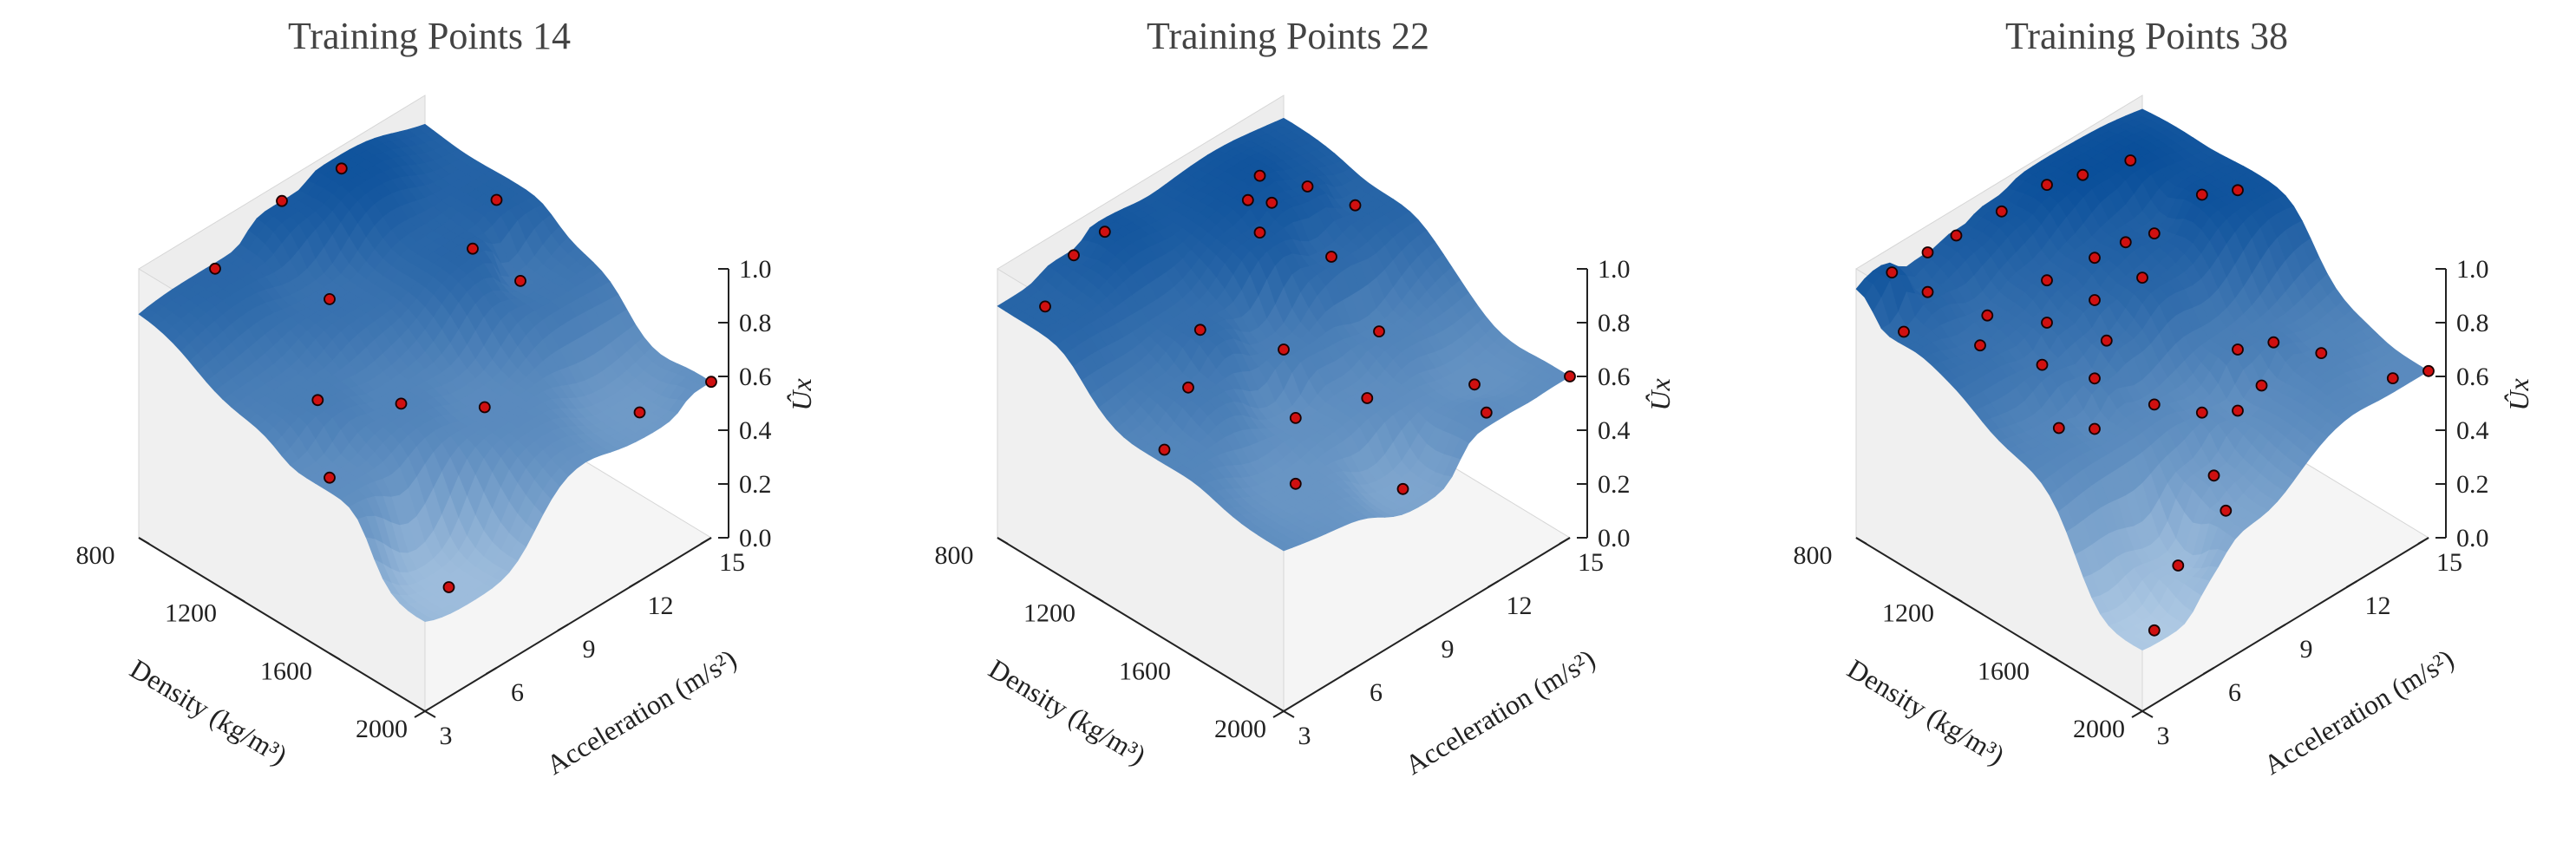 The image size is (2576, 863). What do you see at coordinates (425, 619) in the screenshot?
I see `surface-facet` at bounding box center [425, 619].